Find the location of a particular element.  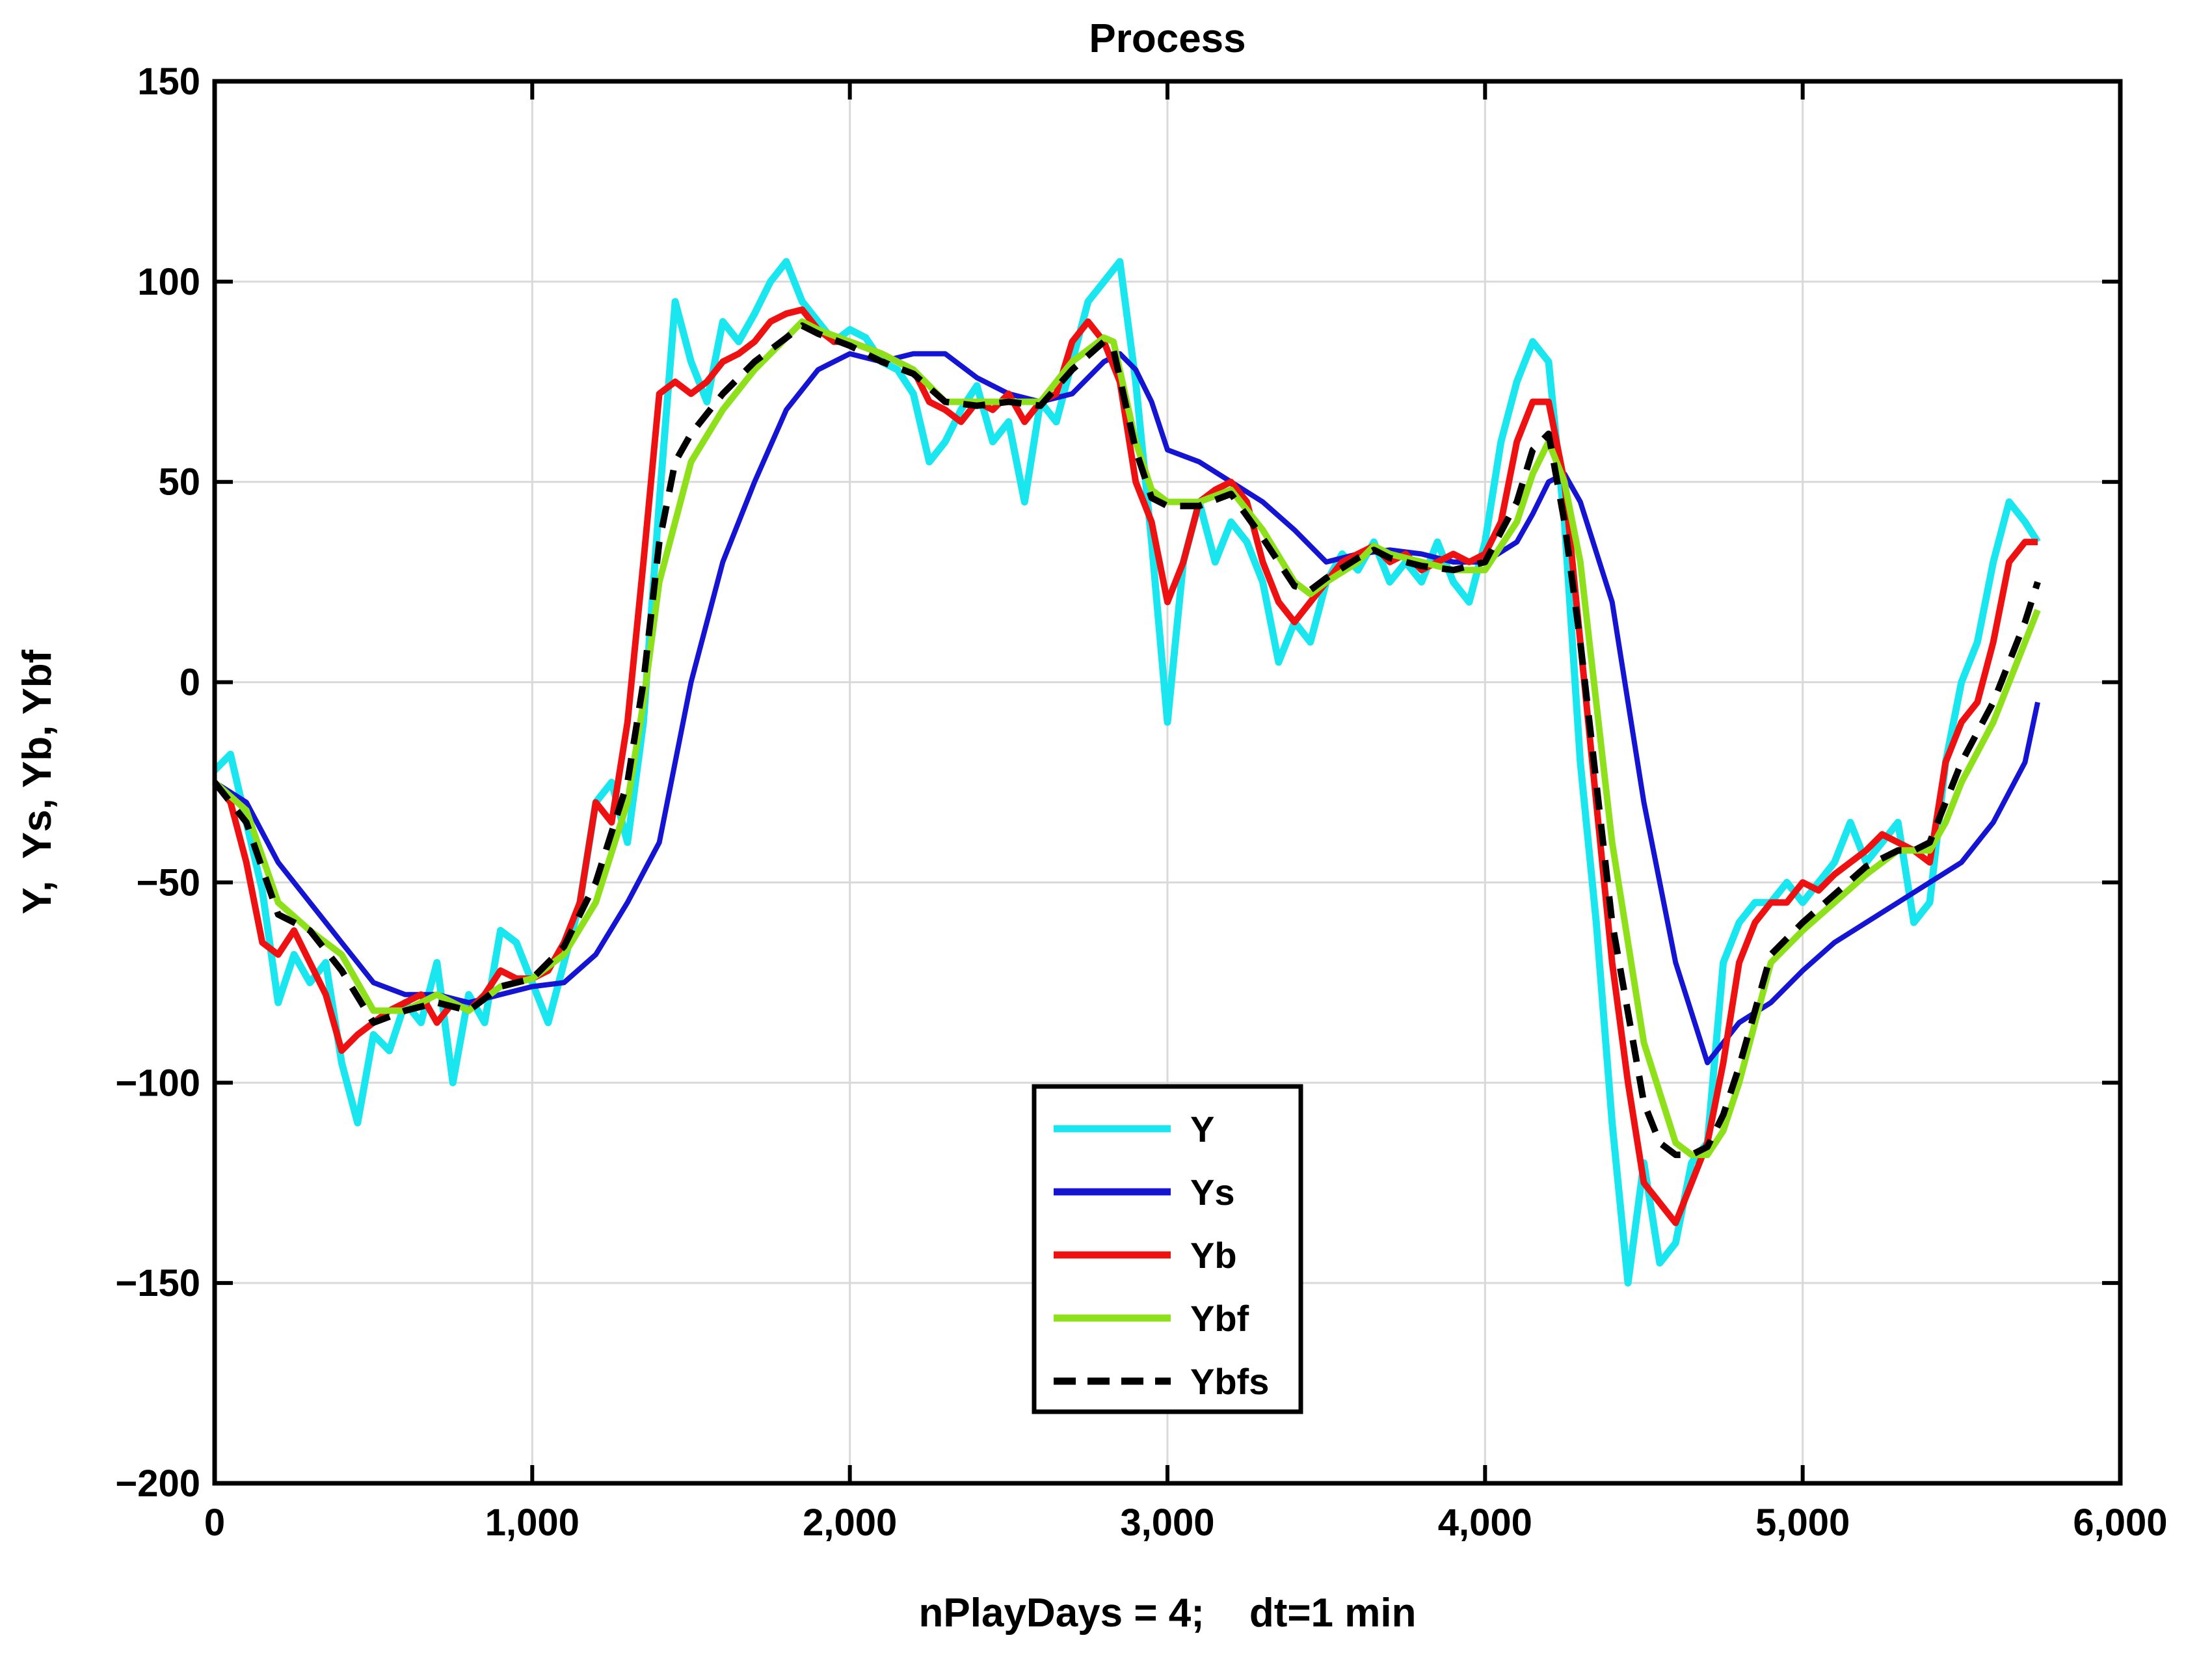

legend-label-ys: Ys is located at coordinates (1212, 1192).